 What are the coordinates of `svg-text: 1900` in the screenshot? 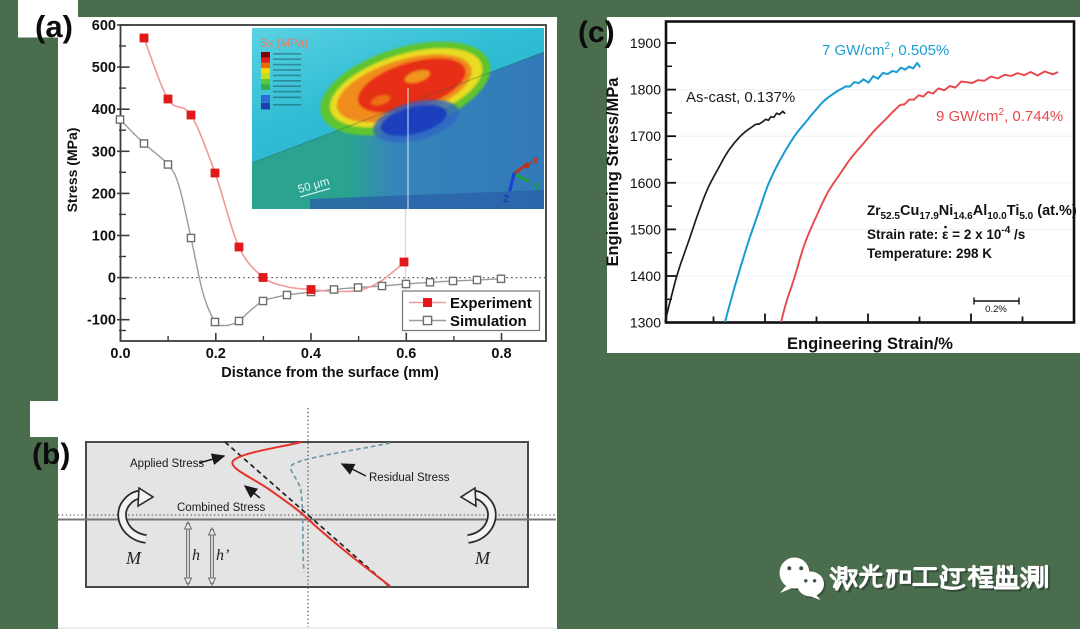 It's located at (645, 43).